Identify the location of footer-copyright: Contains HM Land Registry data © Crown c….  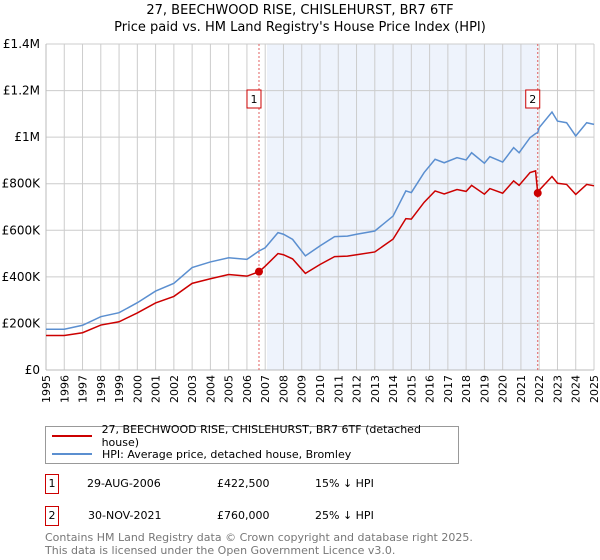
(259, 537).